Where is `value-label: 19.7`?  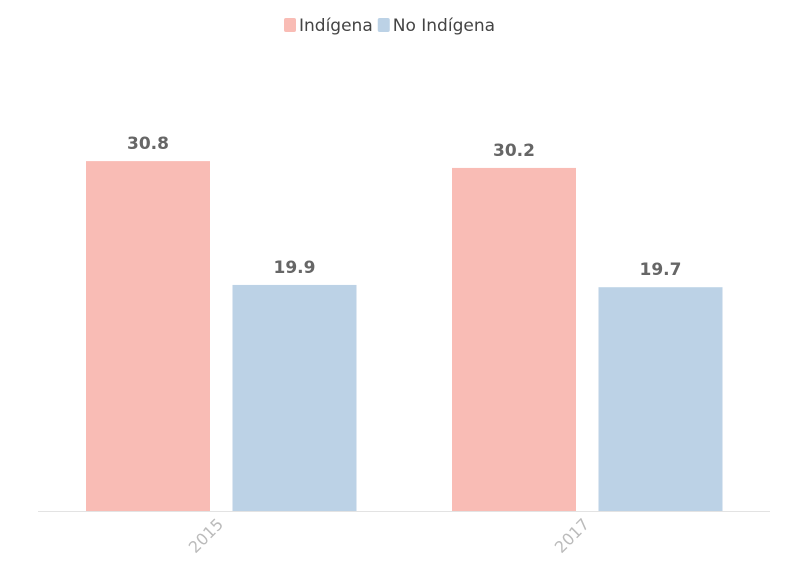 value-label: 19.7 is located at coordinates (661, 270).